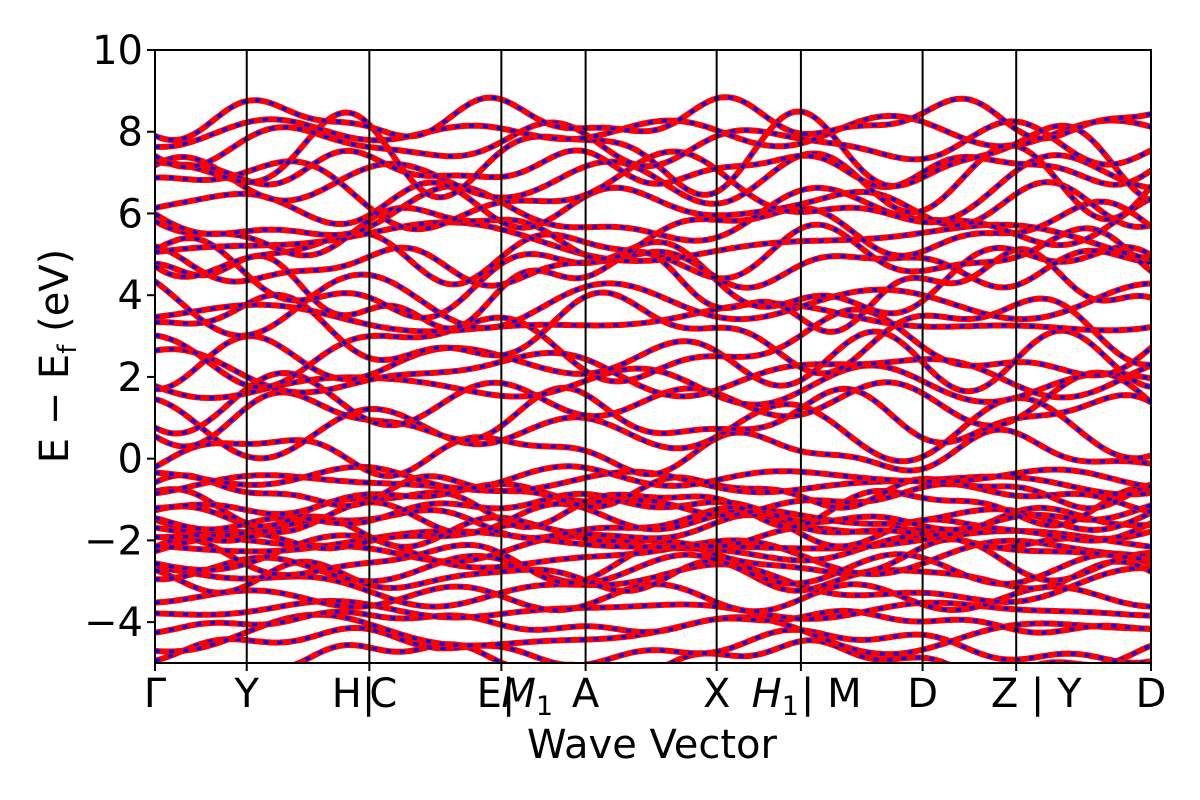  Describe the element at coordinates (586, 694) in the screenshot. I see `x-tick-label: A` at that location.